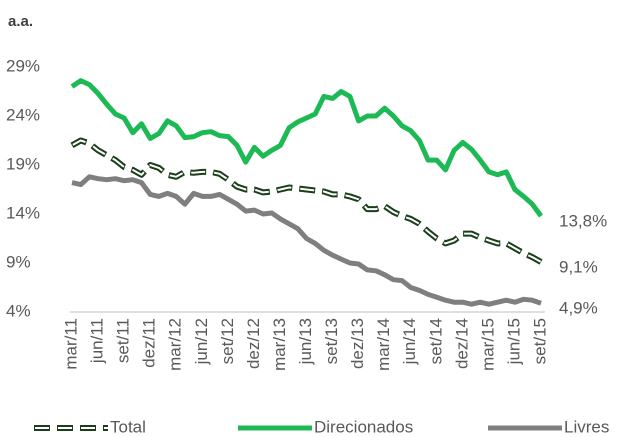 The image size is (623, 437). I want to click on x-tick-label: dez/11, so click(149, 343).